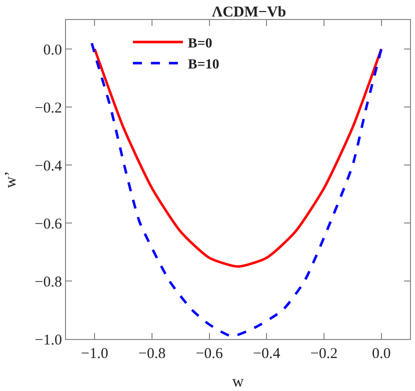  Describe the element at coordinates (324, 354) in the screenshot. I see `x-tick-label: −0.2` at that location.